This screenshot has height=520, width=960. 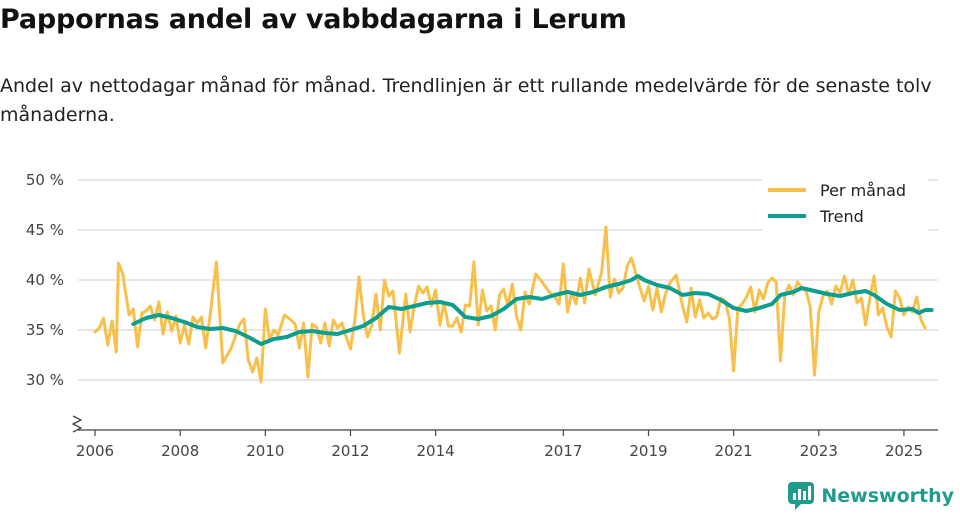 What do you see at coordinates (801, 496) in the screenshot?
I see `newsworthy-logo-icon` at bounding box center [801, 496].